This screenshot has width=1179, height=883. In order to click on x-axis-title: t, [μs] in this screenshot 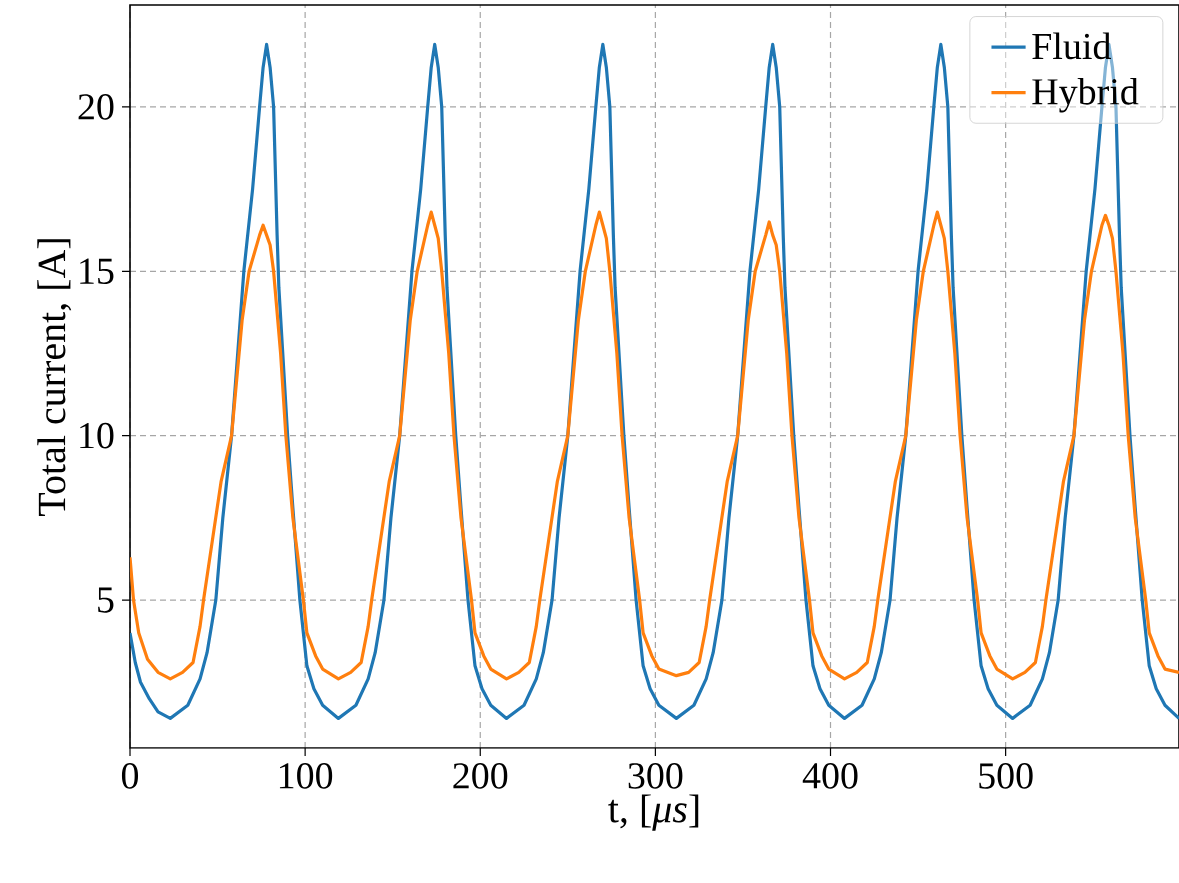, I will do `click(653, 812)`.